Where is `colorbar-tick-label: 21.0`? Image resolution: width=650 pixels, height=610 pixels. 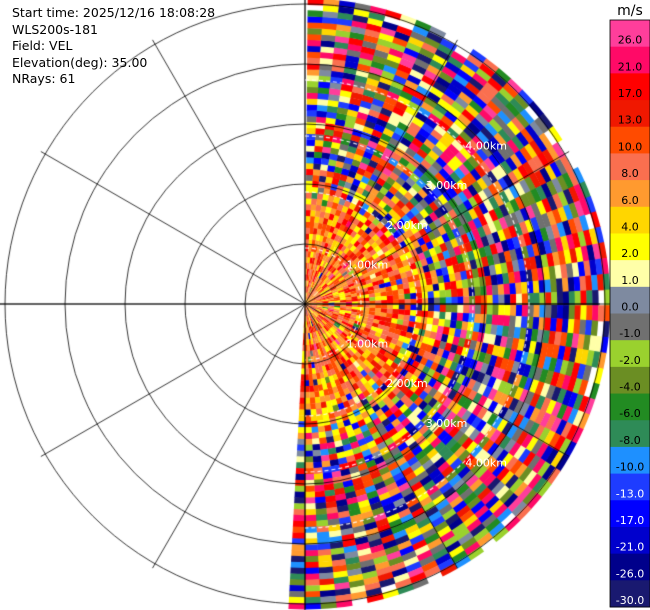 colorbar-tick-label: 21.0 is located at coordinates (630, 66).